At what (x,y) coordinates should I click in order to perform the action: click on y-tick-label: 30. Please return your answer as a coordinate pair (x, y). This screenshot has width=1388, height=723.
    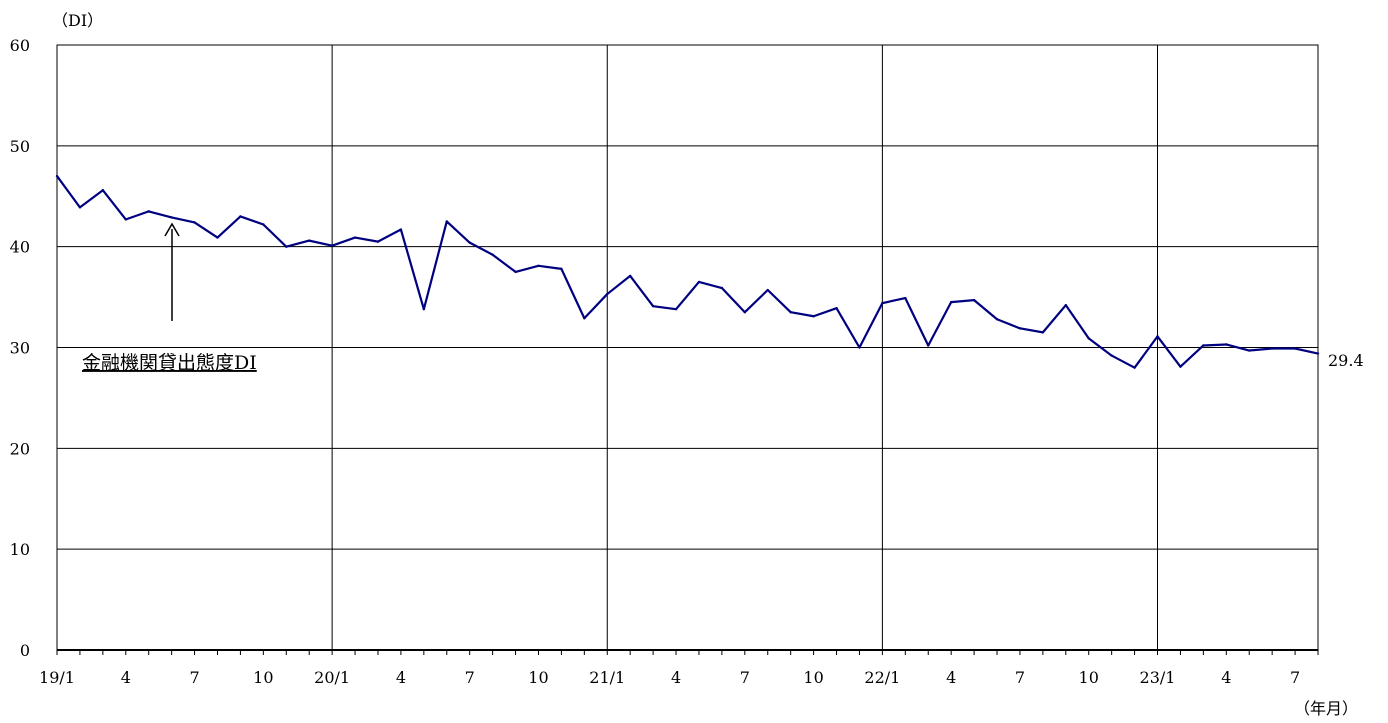
    Looking at the image, I should click on (20, 348).